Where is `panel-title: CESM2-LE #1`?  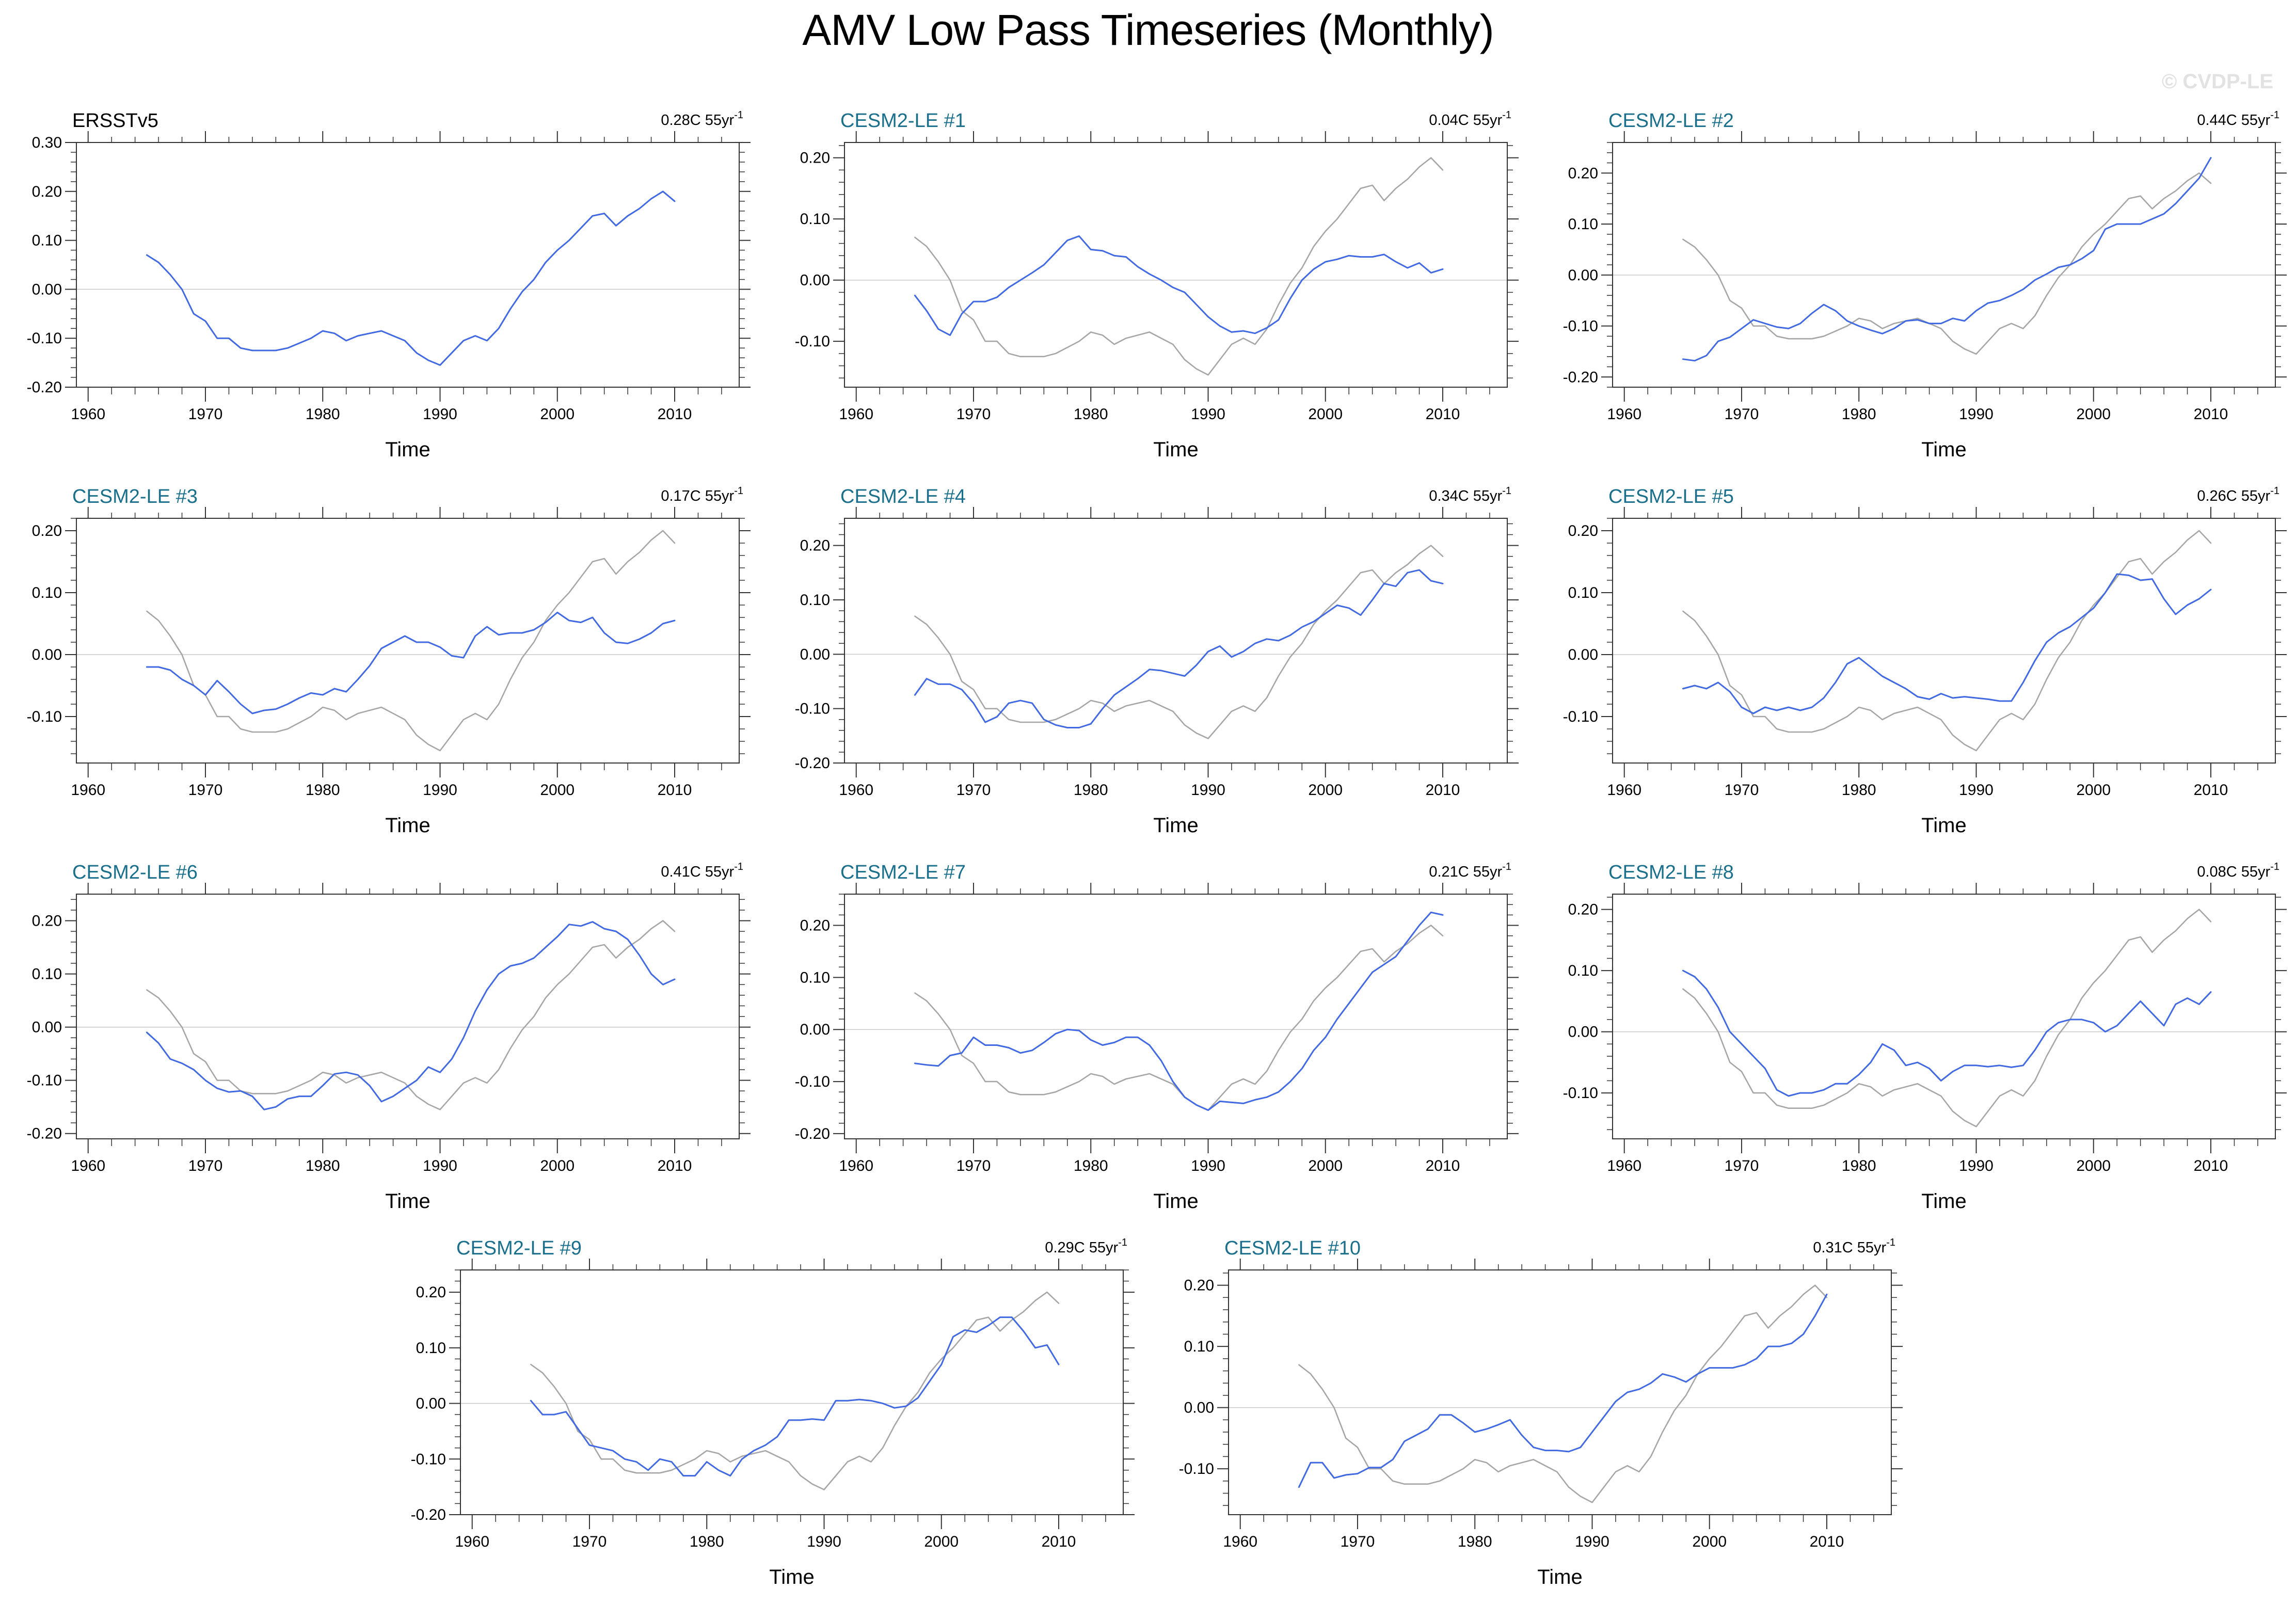
panel-title: CESM2-LE #1 is located at coordinates (903, 121).